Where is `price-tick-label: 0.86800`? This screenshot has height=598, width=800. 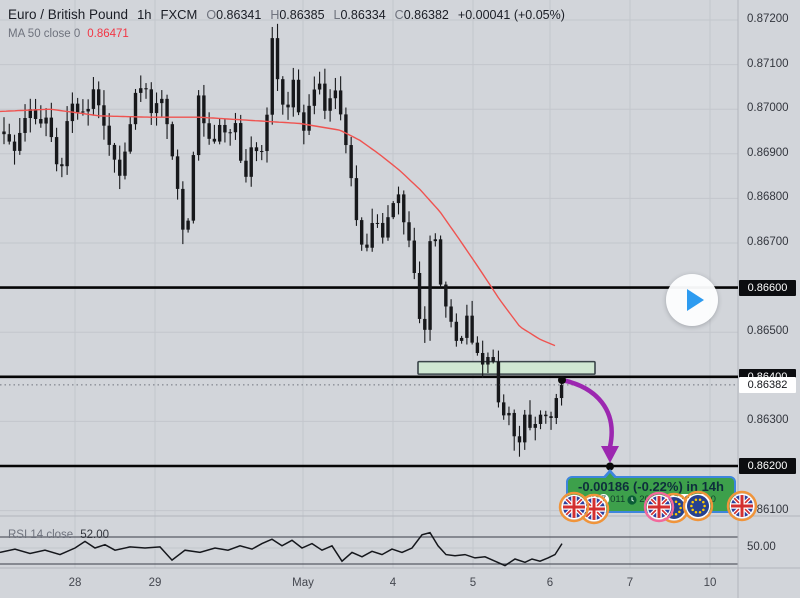 price-tick-label: 0.86800 is located at coordinates (768, 197).